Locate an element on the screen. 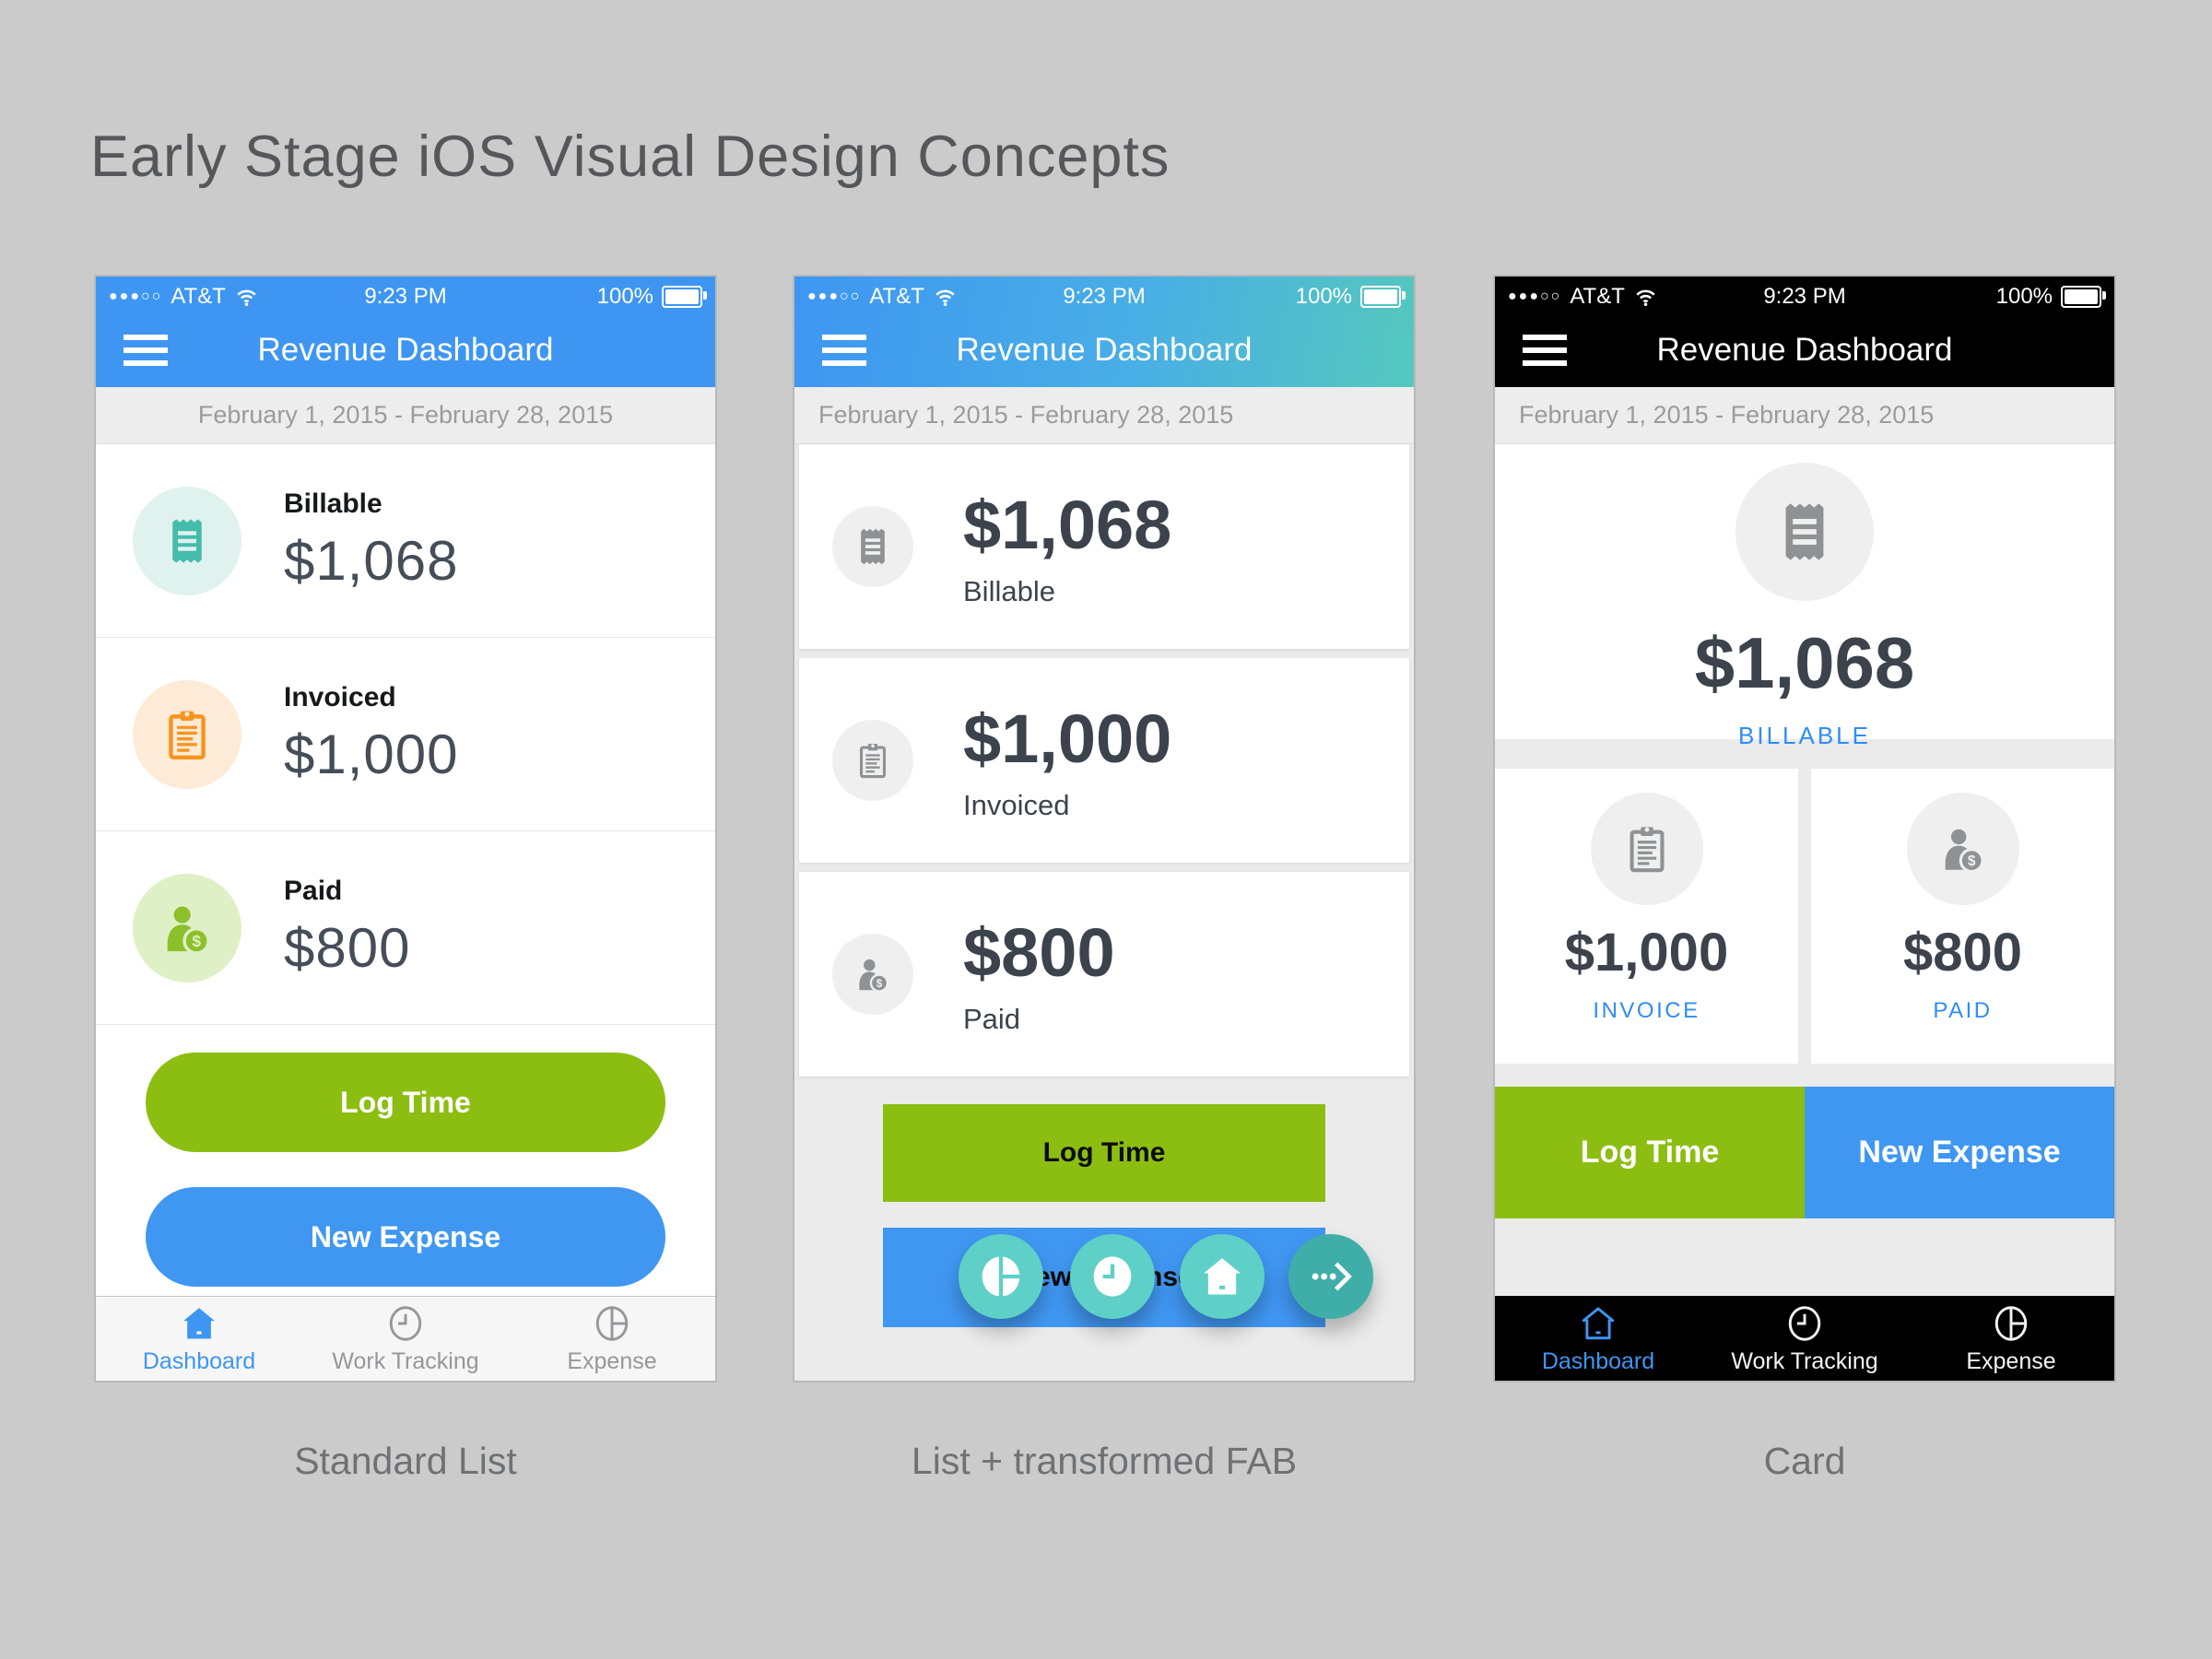 This screenshot has height=1659, width=2212. action-button-area: Log Time New Expense is located at coordinates (1804, 1152).